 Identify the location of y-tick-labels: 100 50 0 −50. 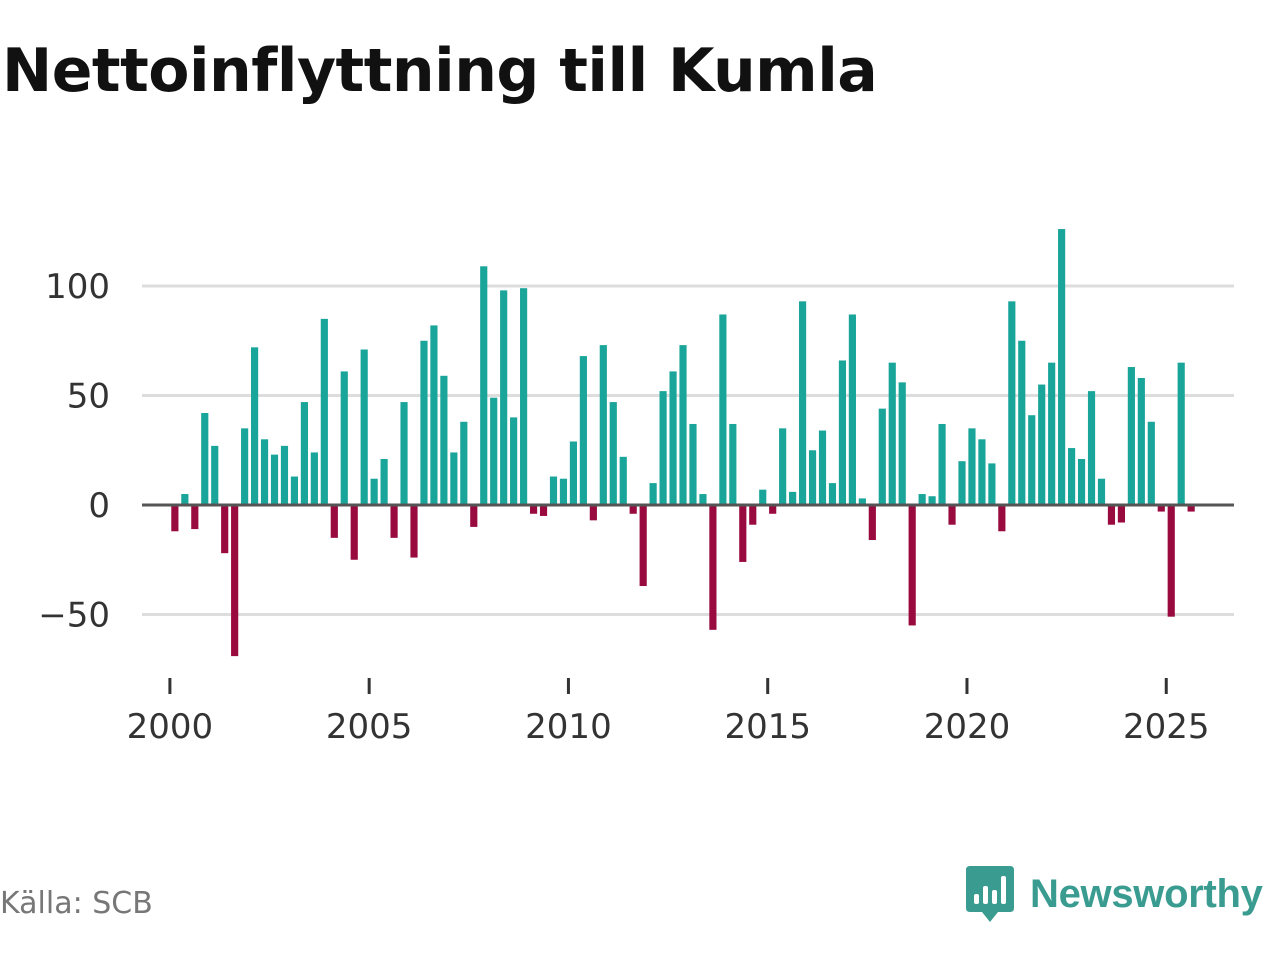
(74, 451).